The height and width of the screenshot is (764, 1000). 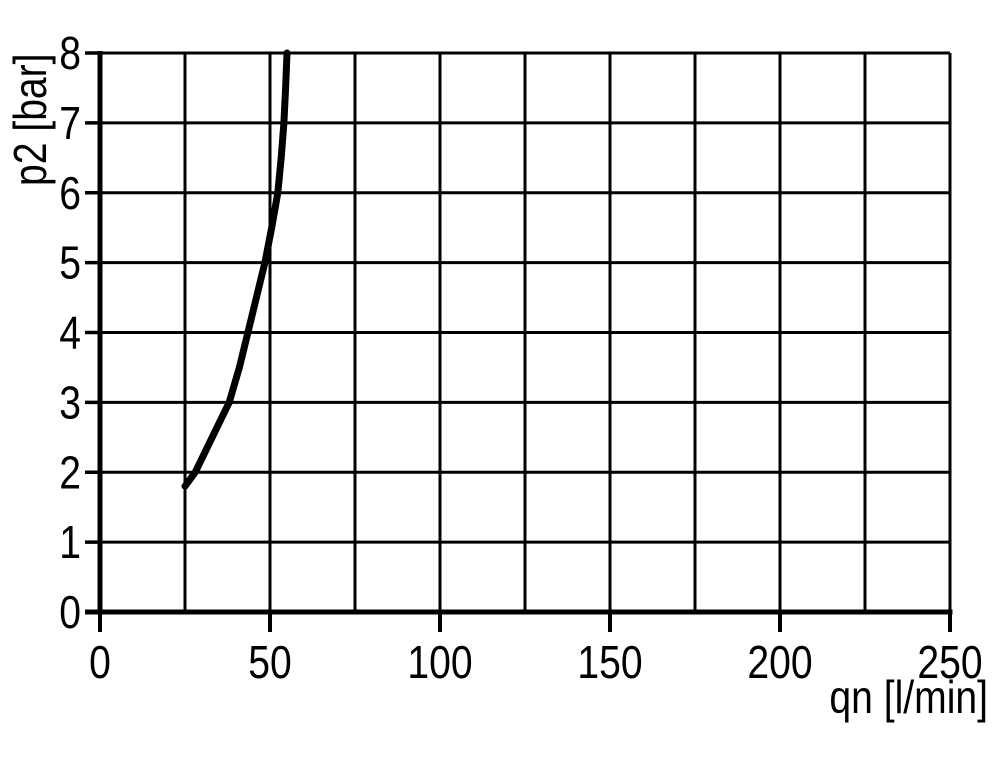 I want to click on y-tick-label: 4, so click(x=70, y=334).